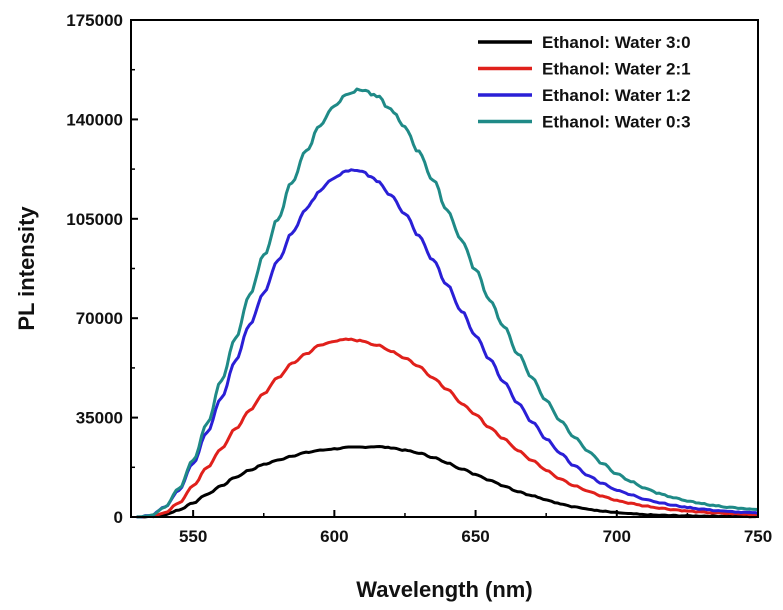 This screenshot has height=610, width=783. What do you see at coordinates (617, 536) in the screenshot?
I see `x-tick-label: 700` at bounding box center [617, 536].